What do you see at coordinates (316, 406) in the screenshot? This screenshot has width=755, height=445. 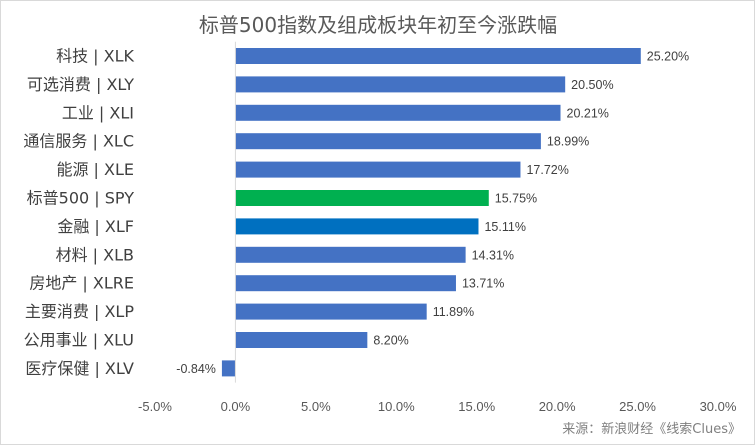 I see `x-tick-label: 5.0%` at bounding box center [316, 406].